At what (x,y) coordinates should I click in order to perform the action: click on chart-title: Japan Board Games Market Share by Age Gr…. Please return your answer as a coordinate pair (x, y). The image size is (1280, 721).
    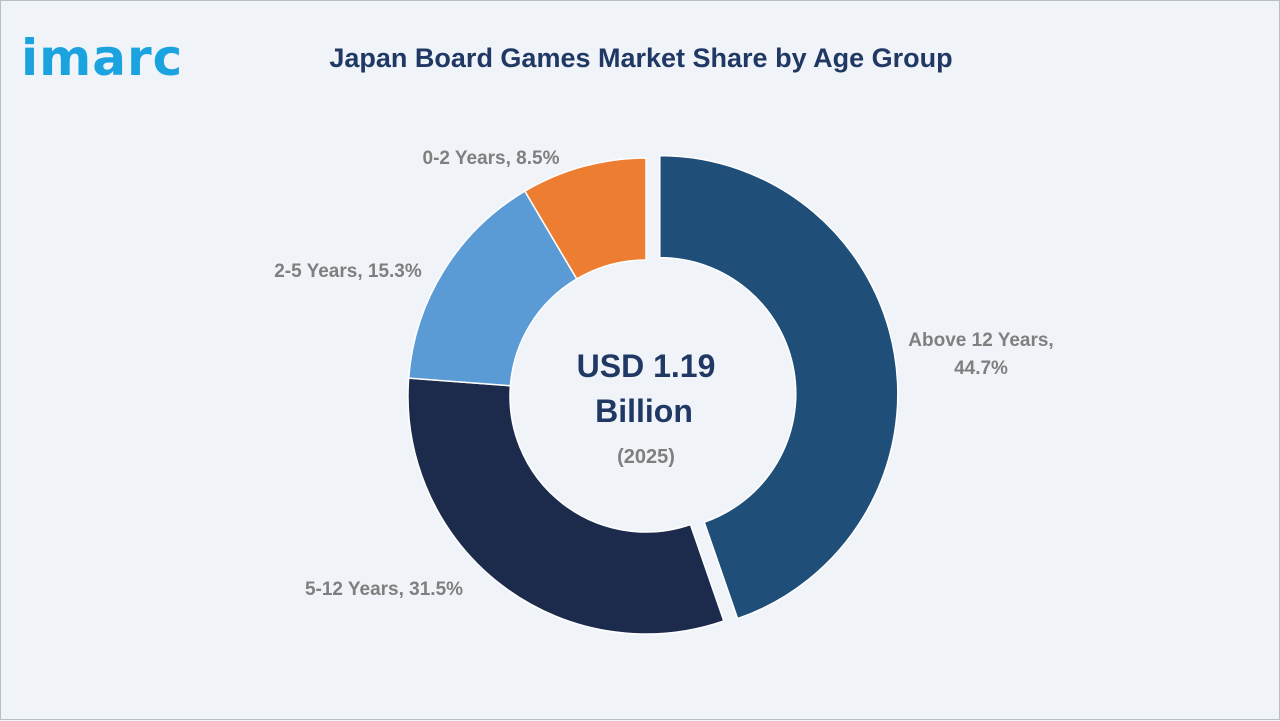
    Looking at the image, I should click on (641, 58).